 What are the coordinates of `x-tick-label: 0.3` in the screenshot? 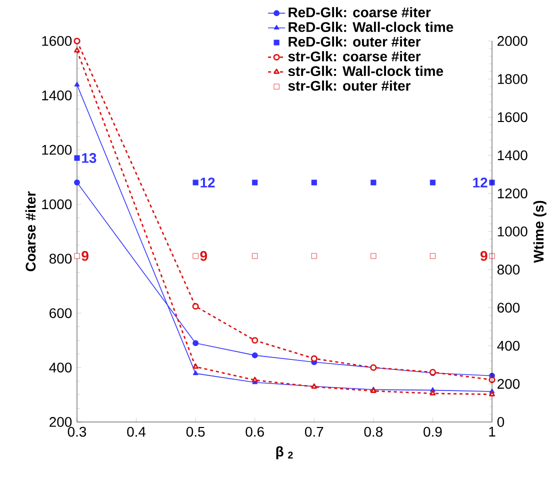 It's located at (77, 431).